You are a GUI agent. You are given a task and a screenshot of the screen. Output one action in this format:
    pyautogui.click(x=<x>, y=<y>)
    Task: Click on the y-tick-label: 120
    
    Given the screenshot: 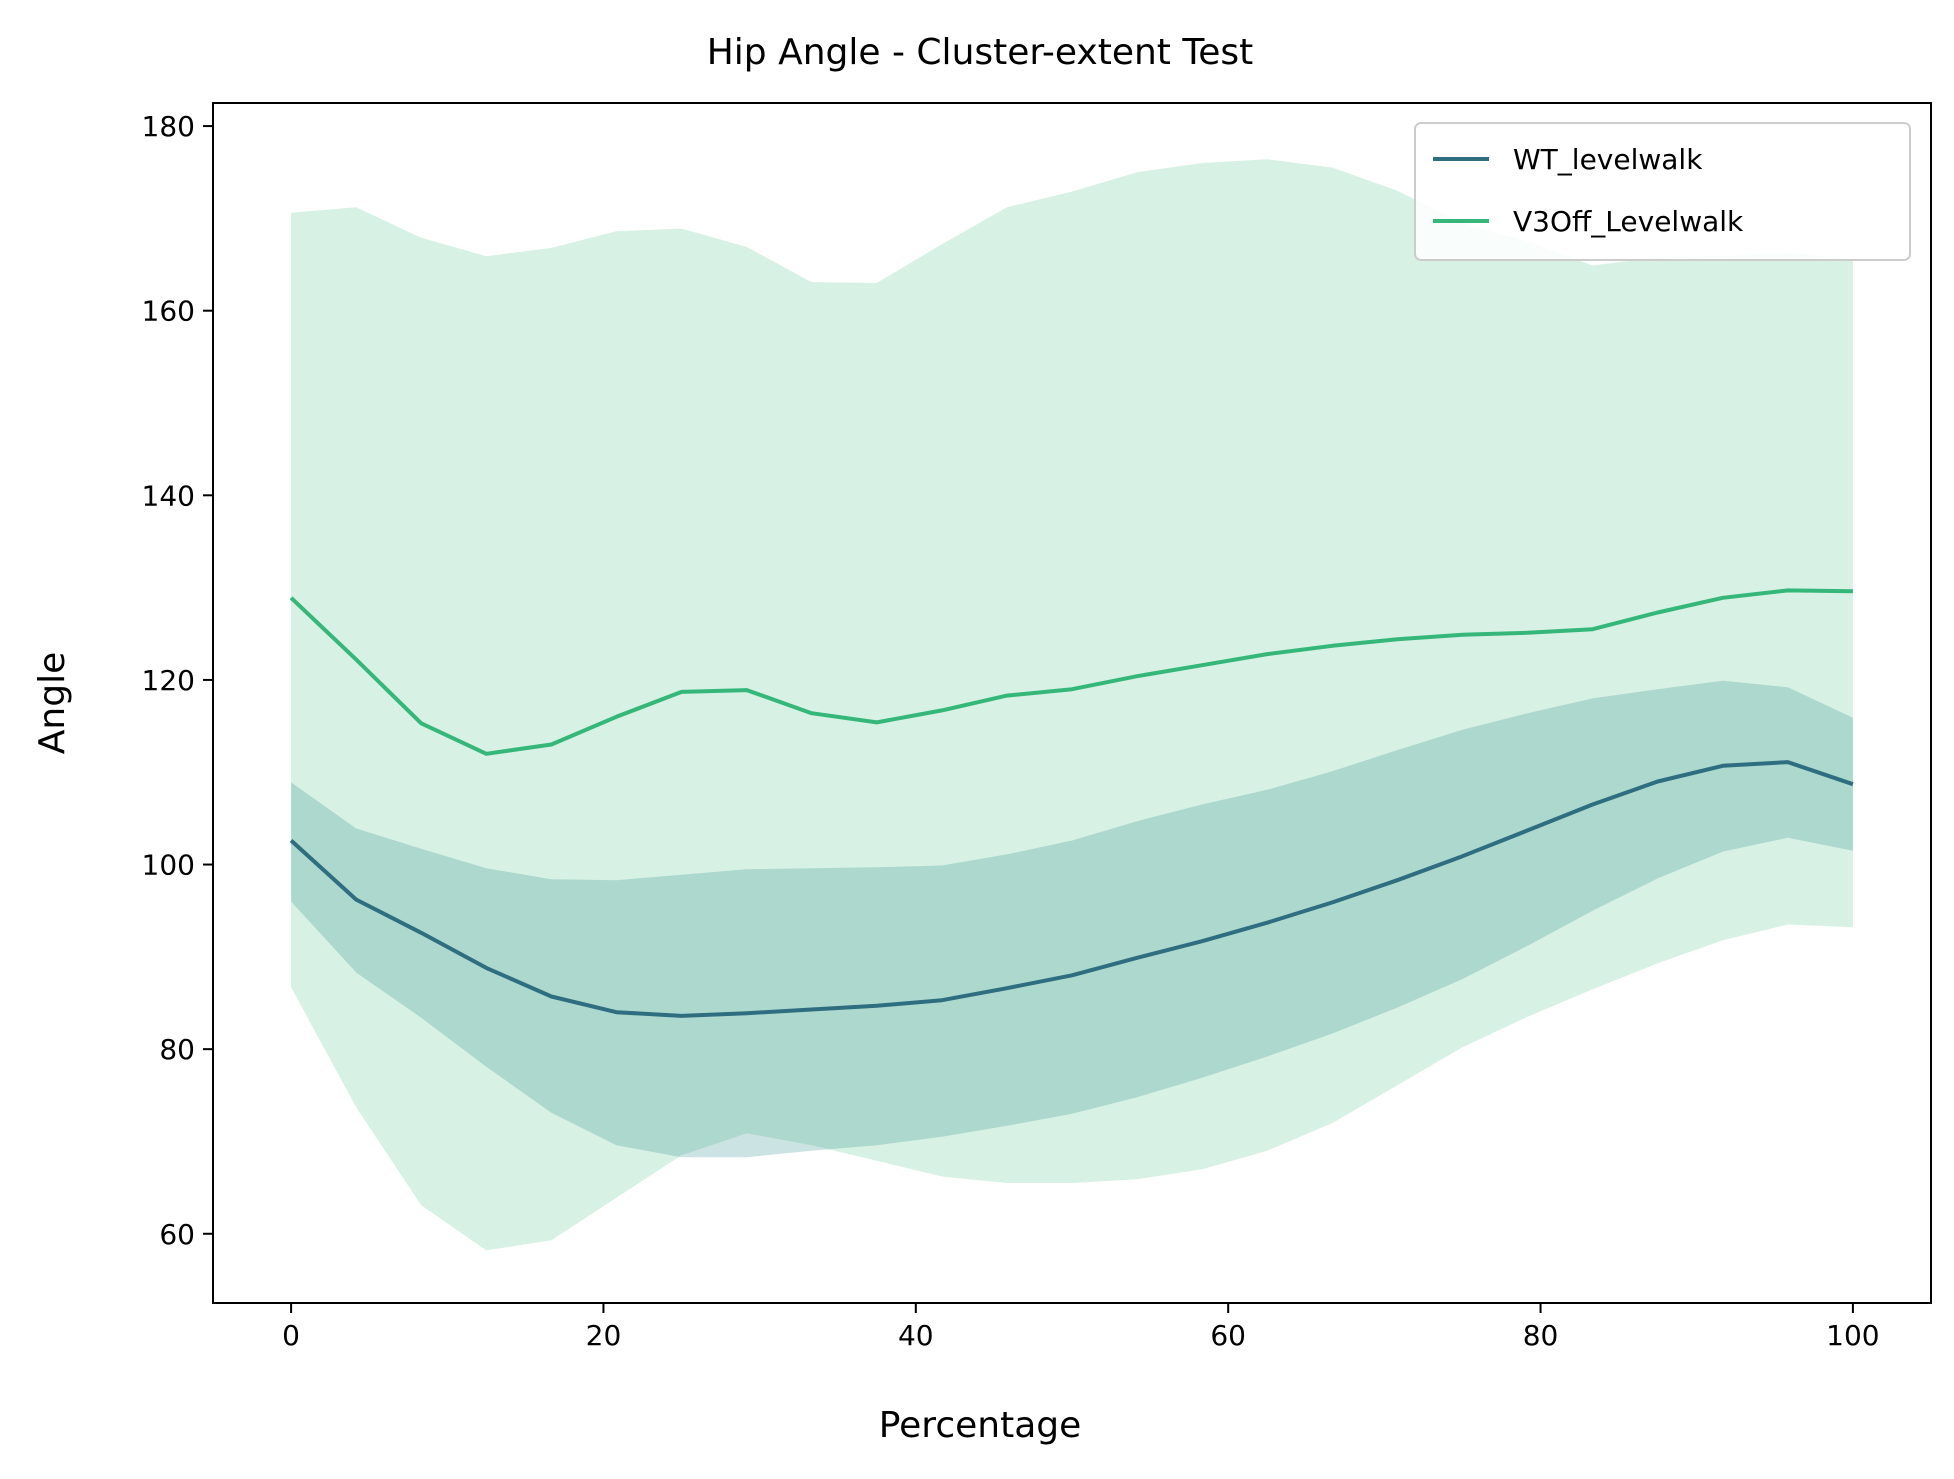 What is the action you would take?
    pyautogui.click(x=168, y=680)
    